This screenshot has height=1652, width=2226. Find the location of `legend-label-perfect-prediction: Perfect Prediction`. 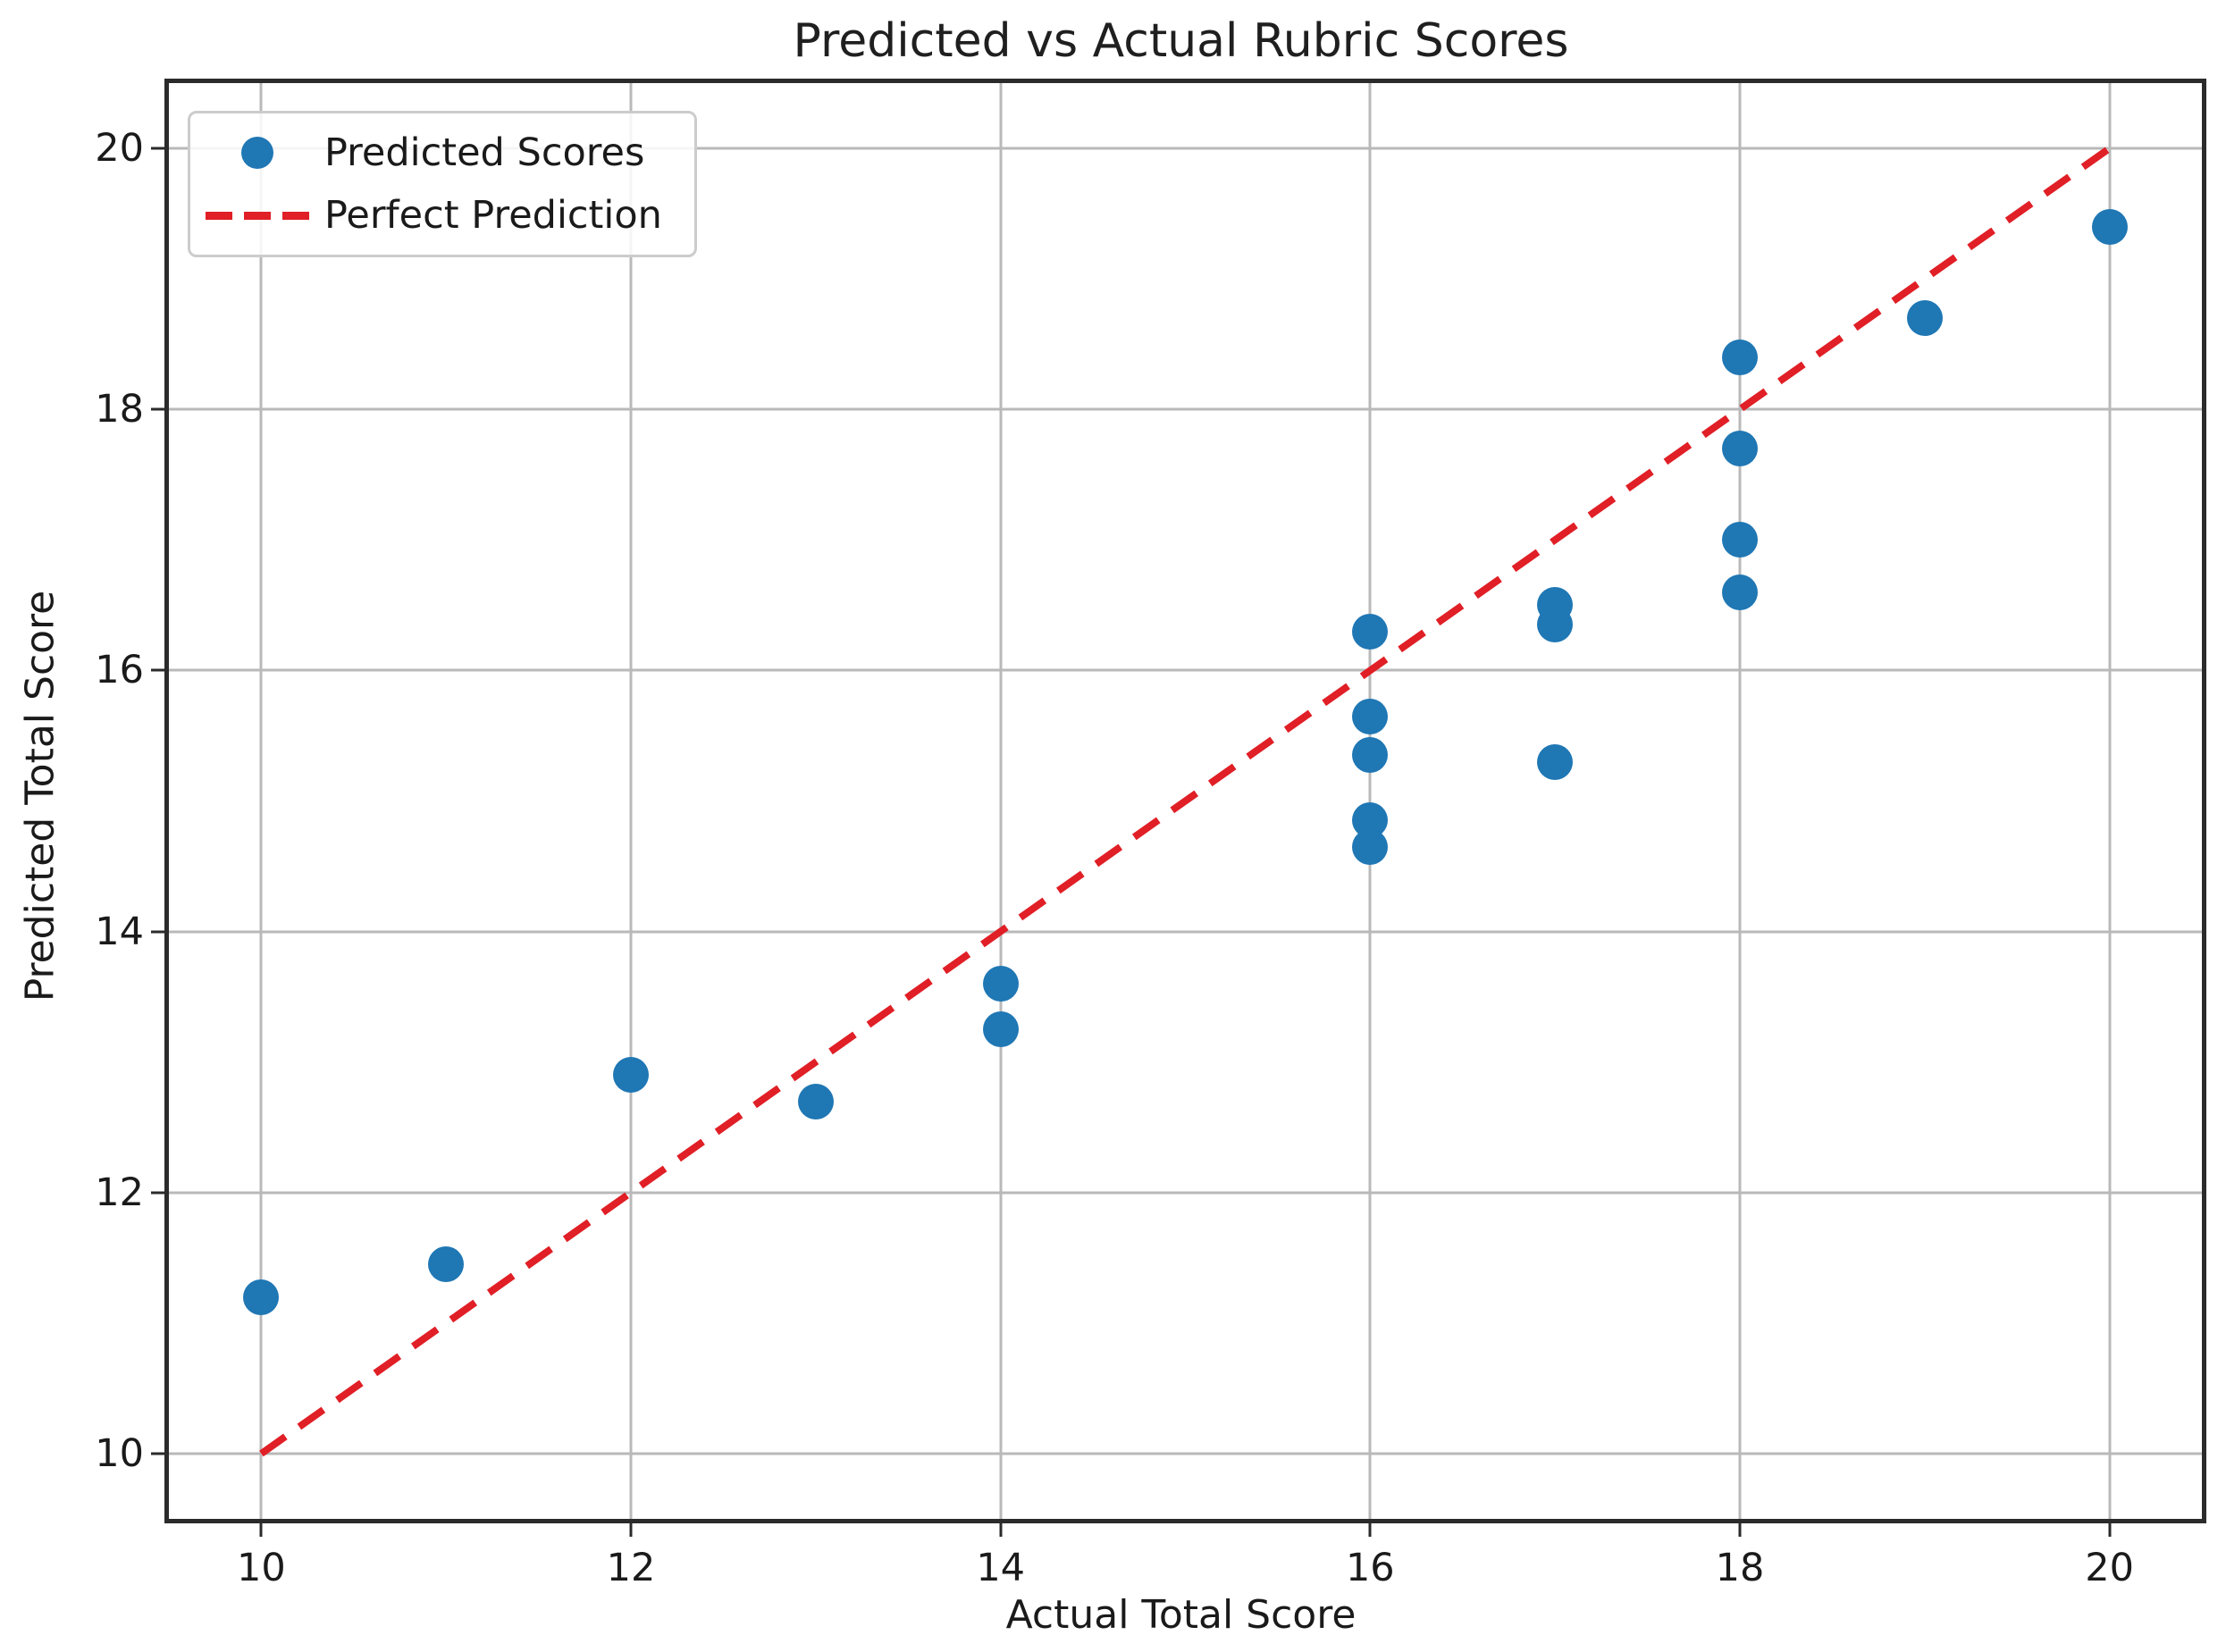

legend-label-perfect-prediction: Perfect Prediction is located at coordinates (493, 215).